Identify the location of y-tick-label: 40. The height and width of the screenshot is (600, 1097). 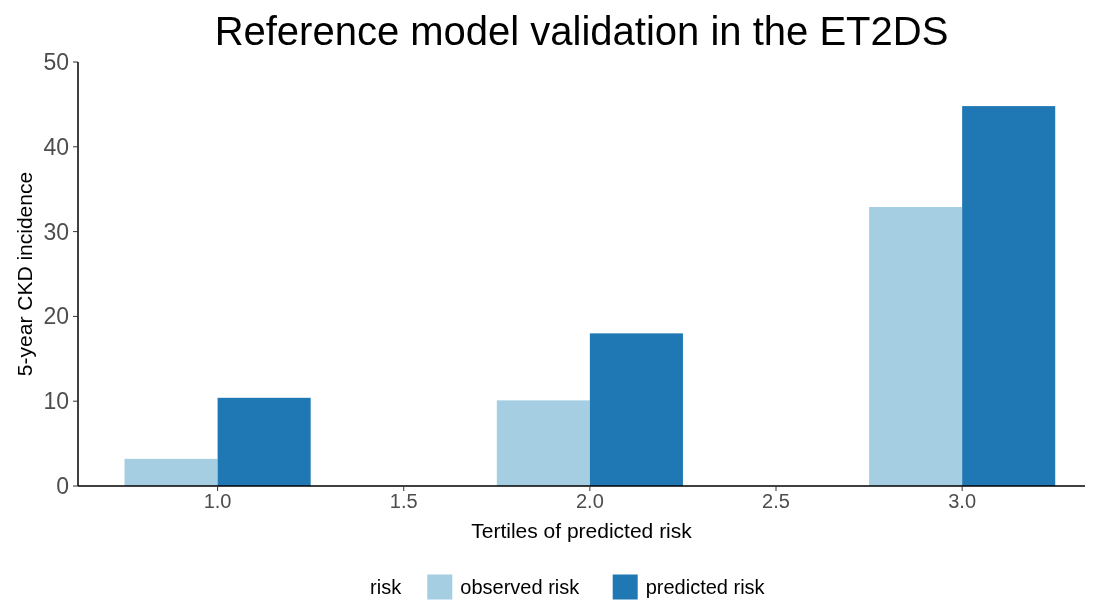
(56, 146).